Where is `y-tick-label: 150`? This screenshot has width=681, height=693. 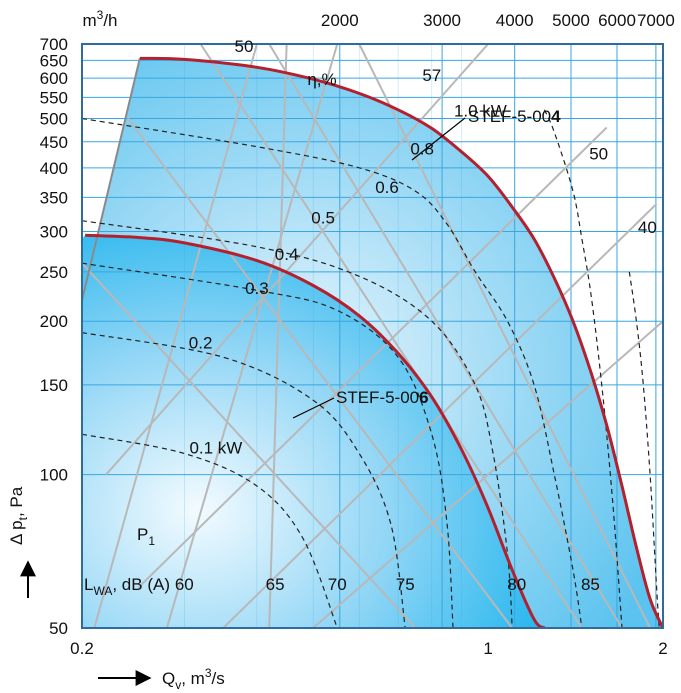
y-tick-label: 150 is located at coordinates (54, 385).